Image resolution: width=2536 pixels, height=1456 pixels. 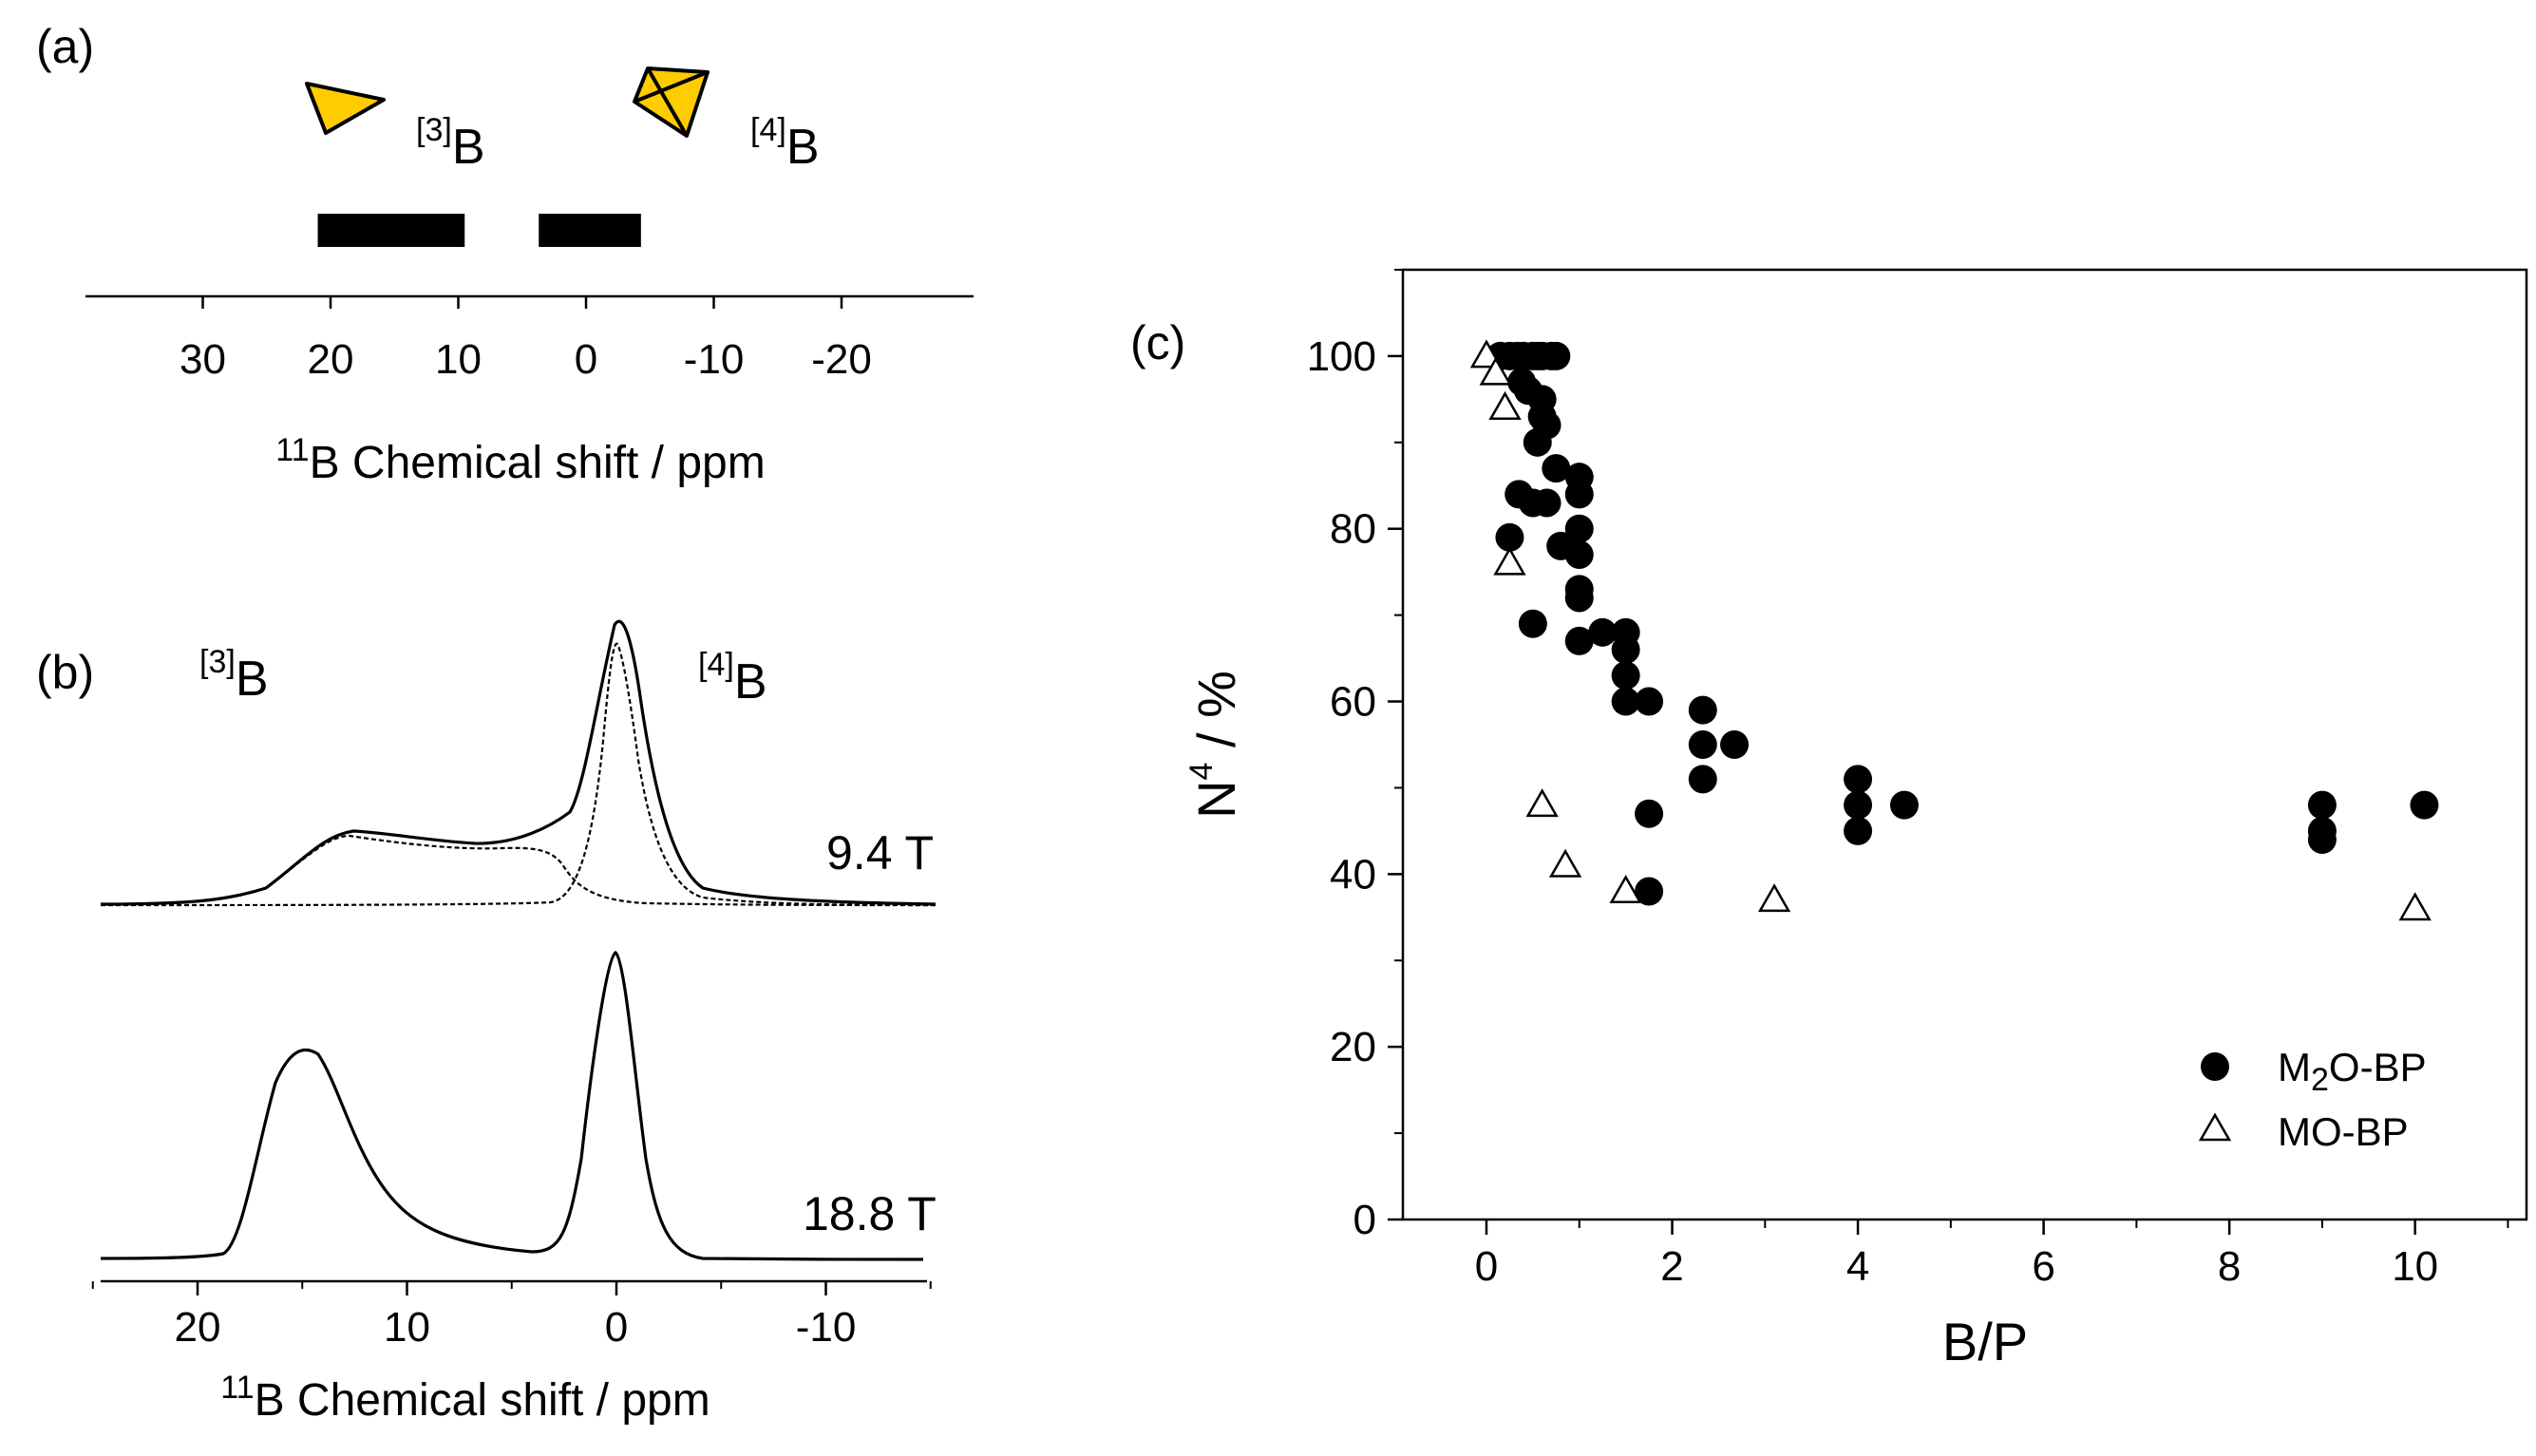 What do you see at coordinates (1857, 1266) in the screenshot?
I see `x-tick-label: 4` at bounding box center [1857, 1266].